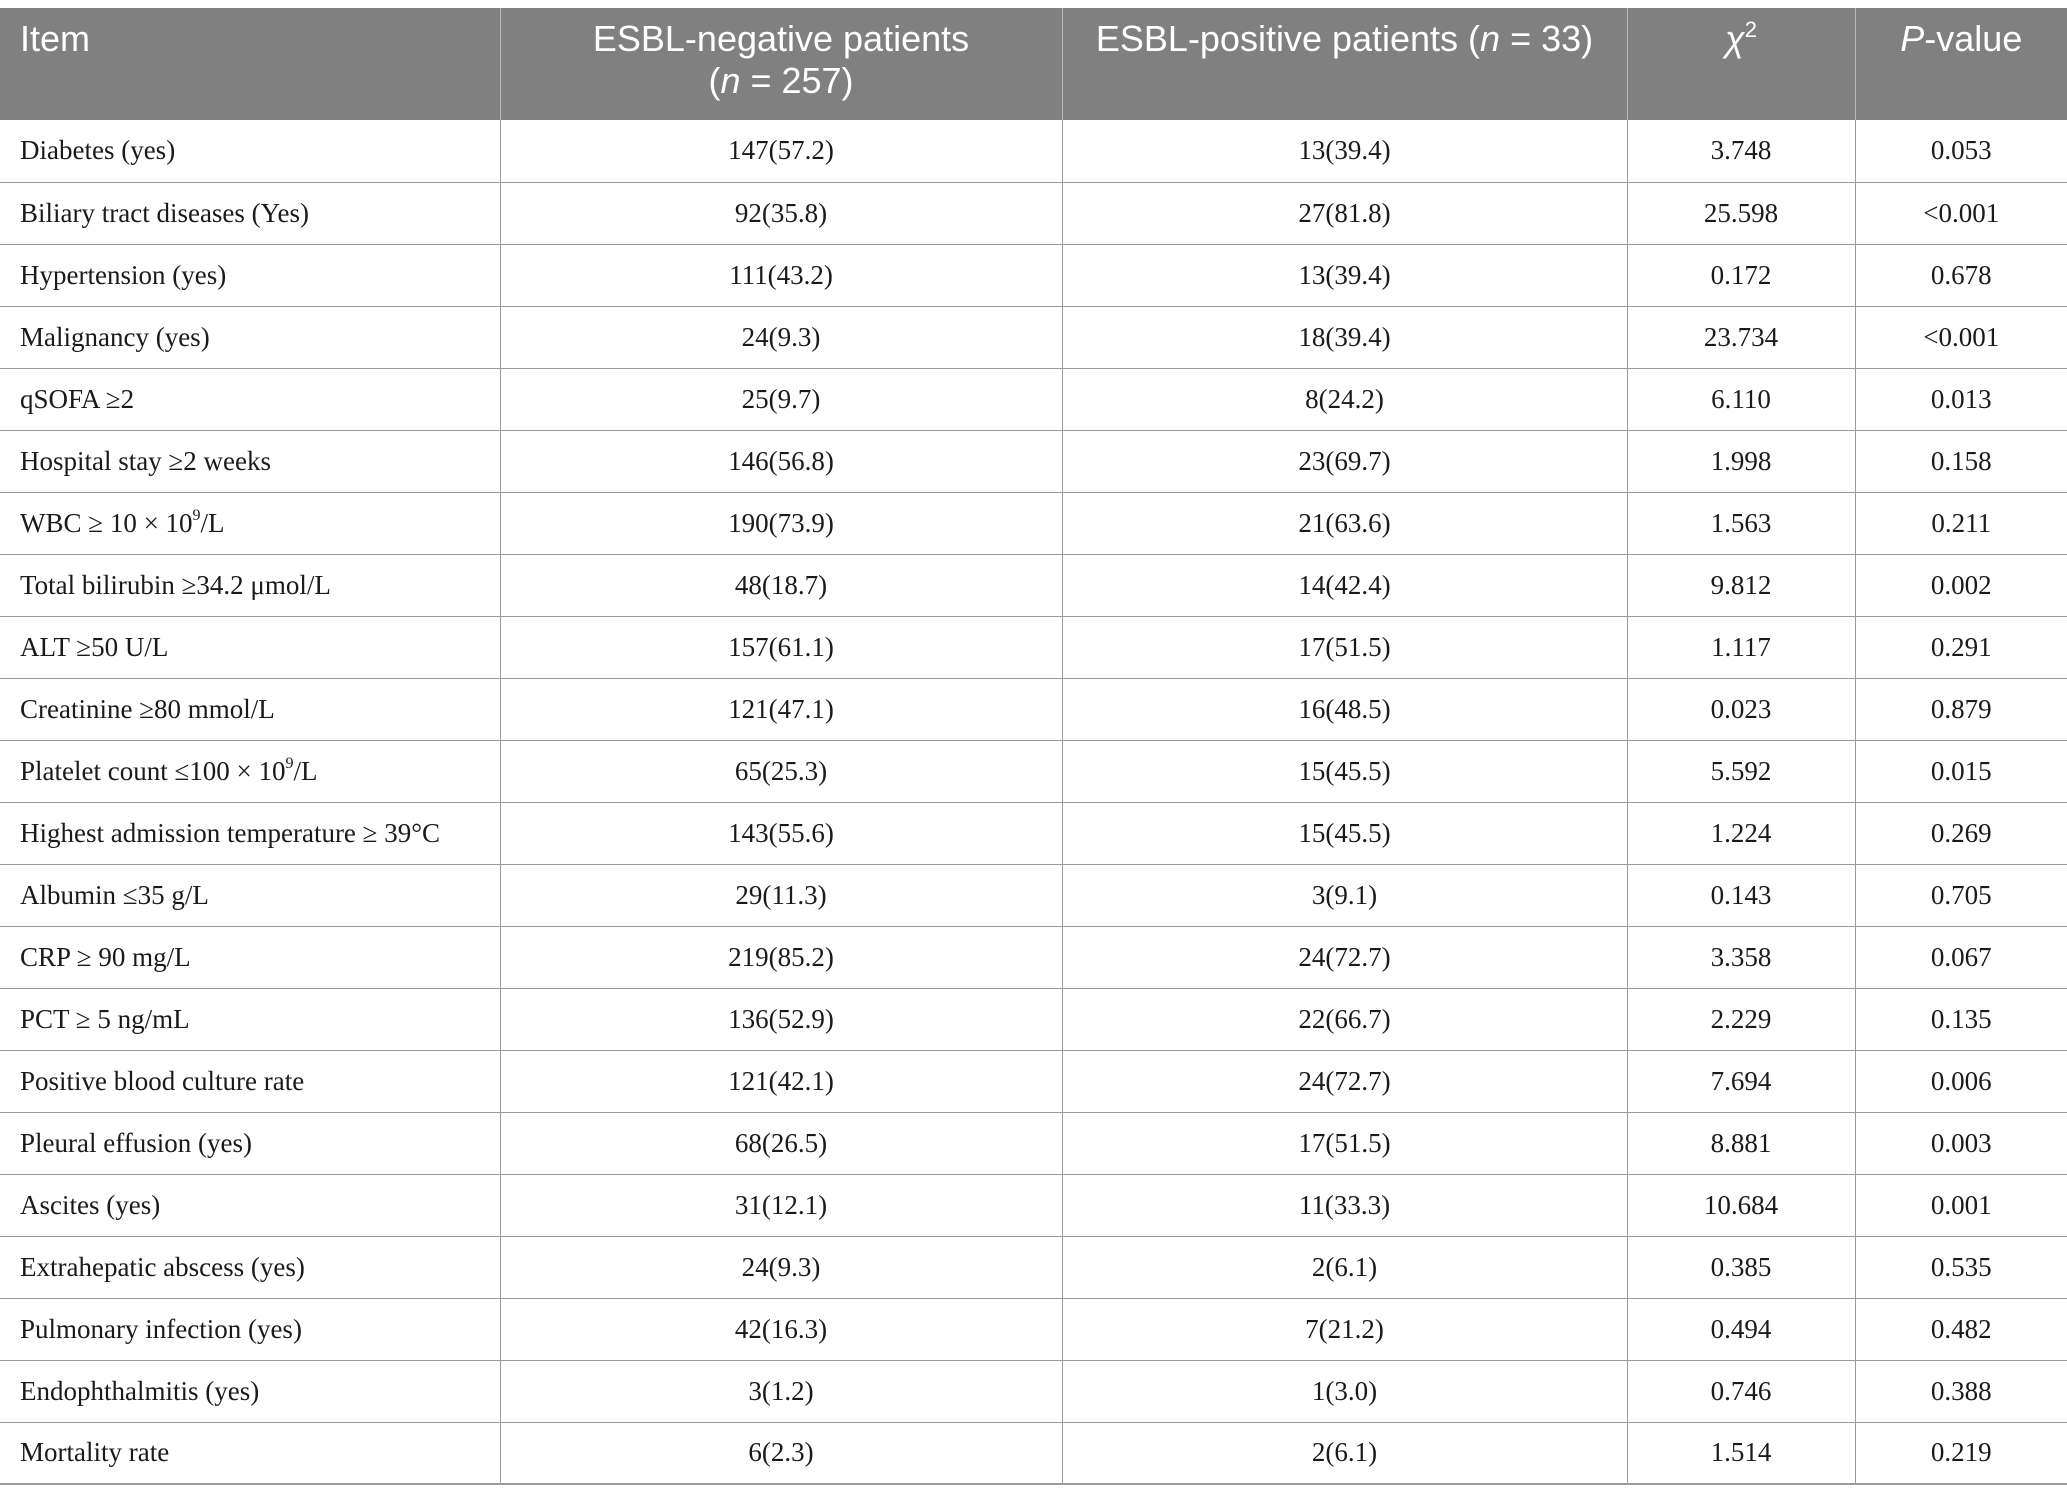 Image resolution: width=2067 pixels, height=1495 pixels. I want to click on cell-p-value: 0.067, so click(1961, 957).